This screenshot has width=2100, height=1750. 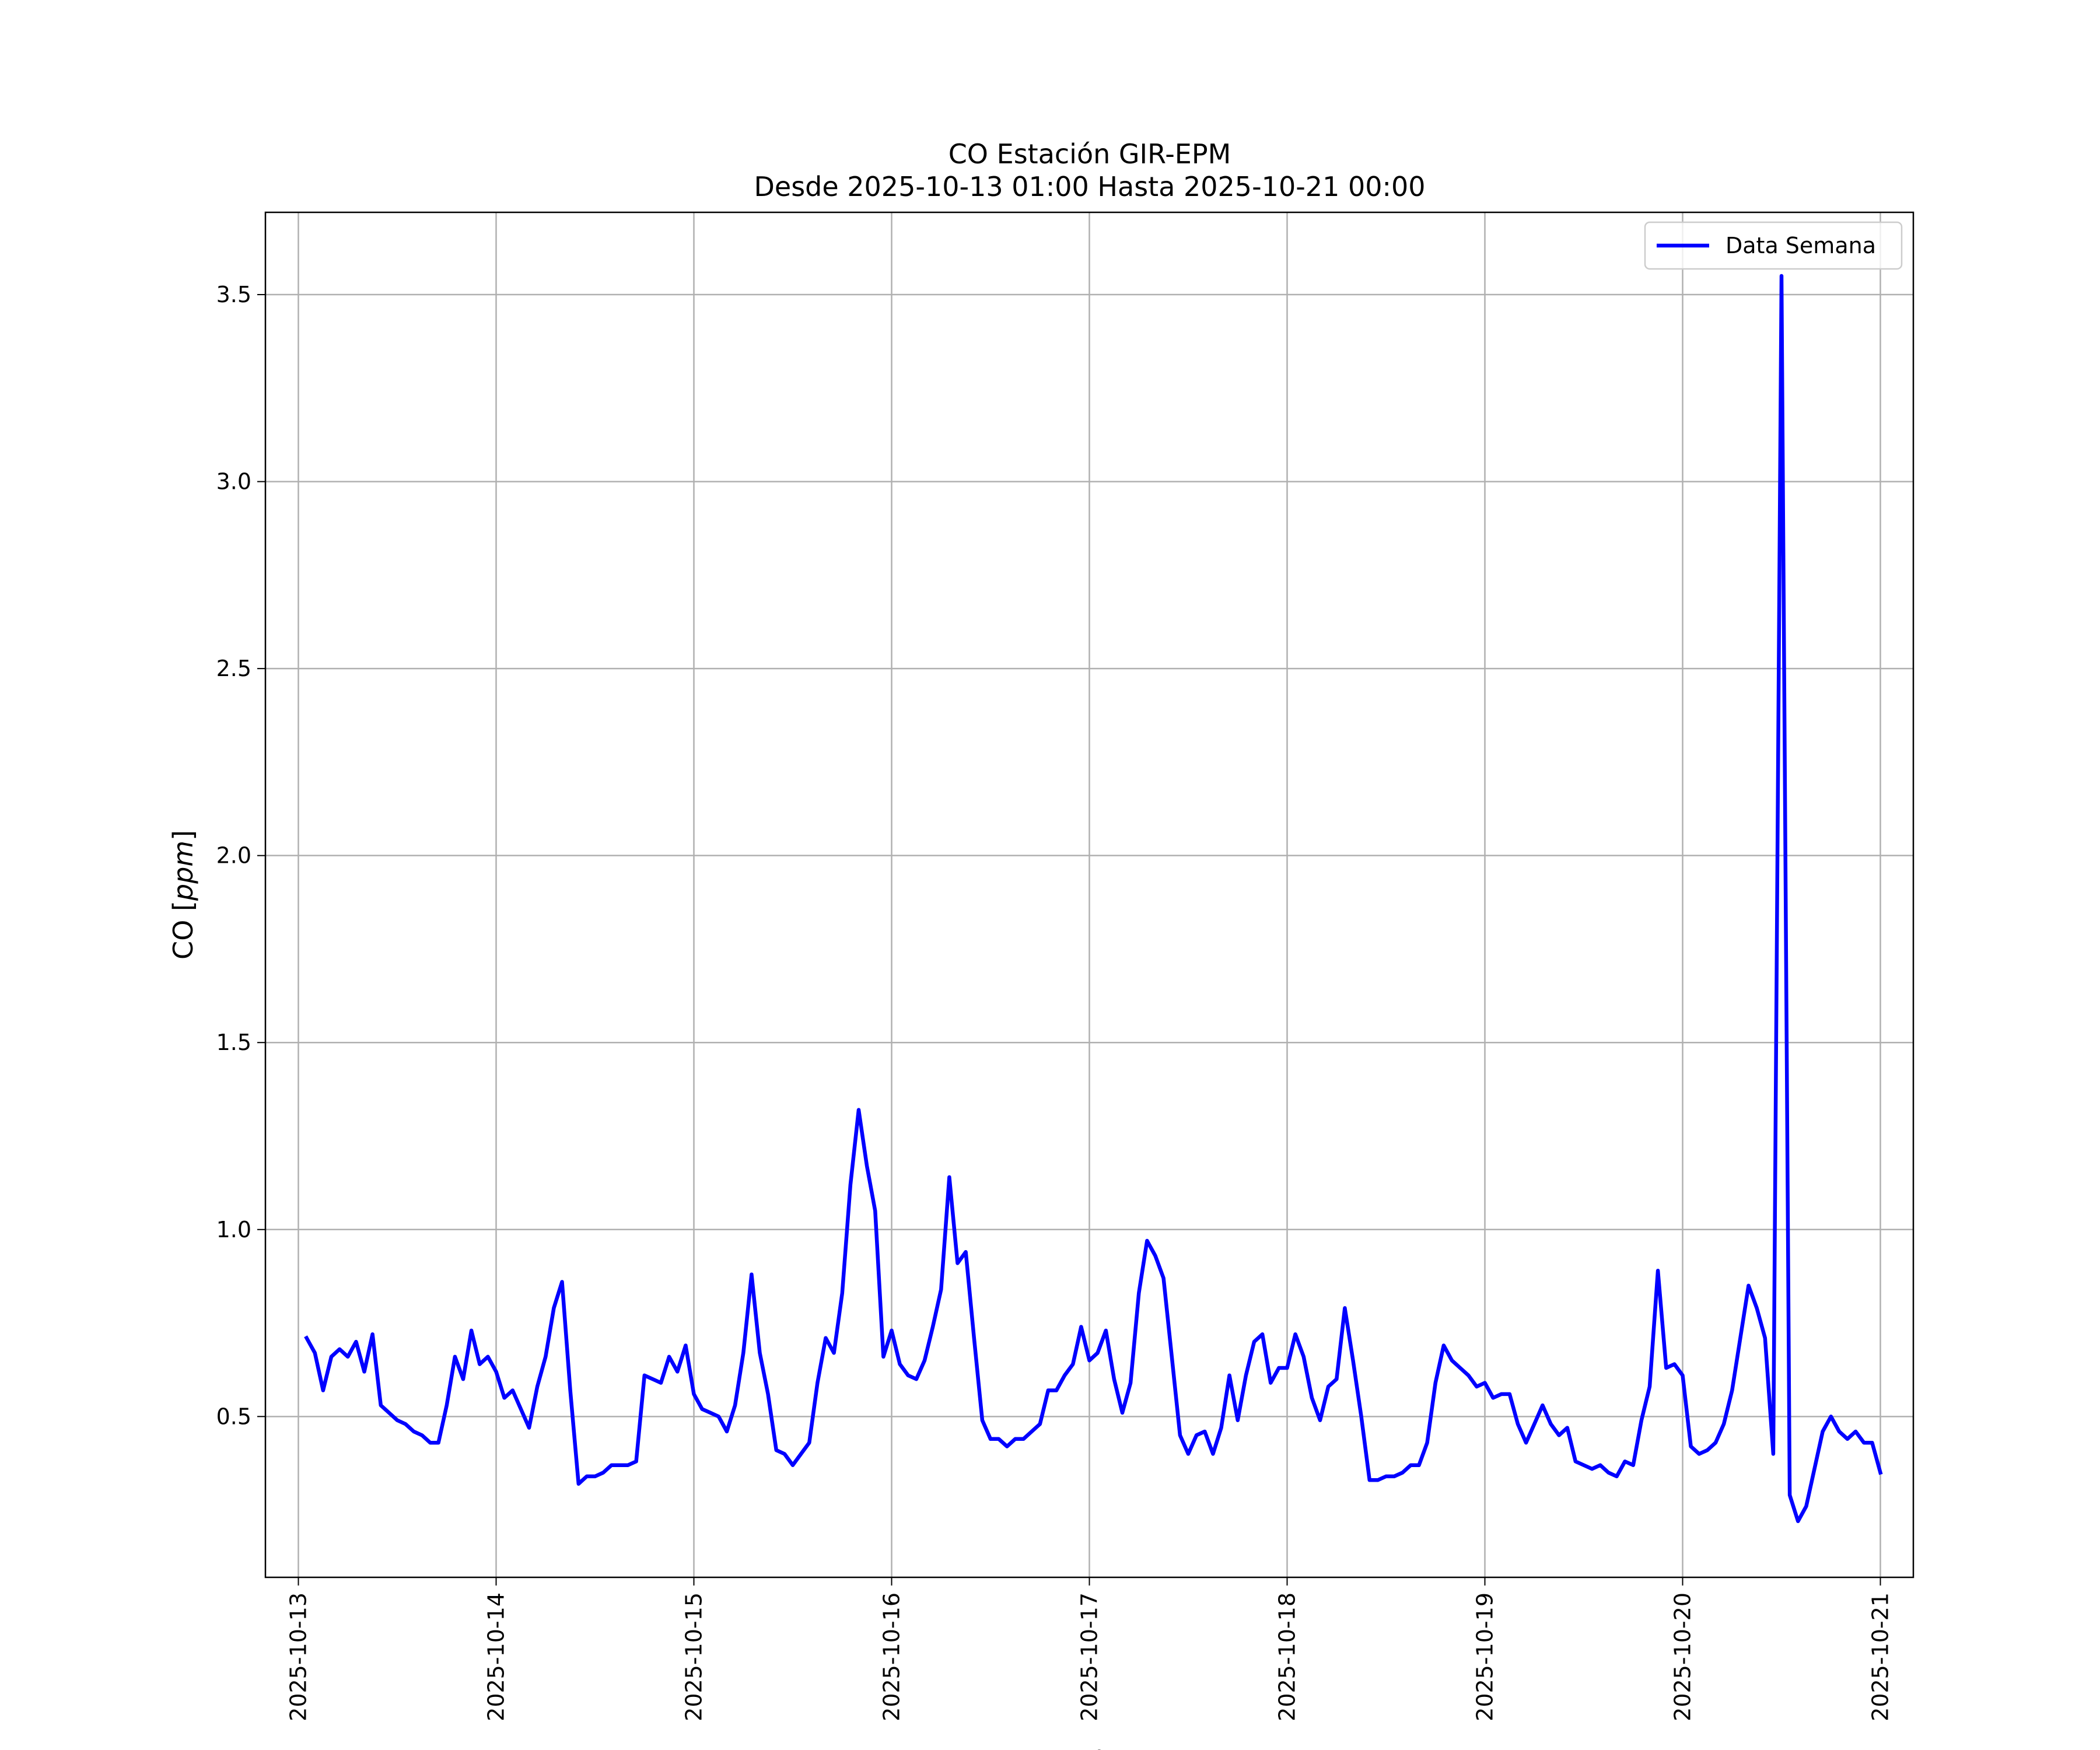 I want to click on x-tick-label: 2025-10-16, so click(x=892, y=1657).